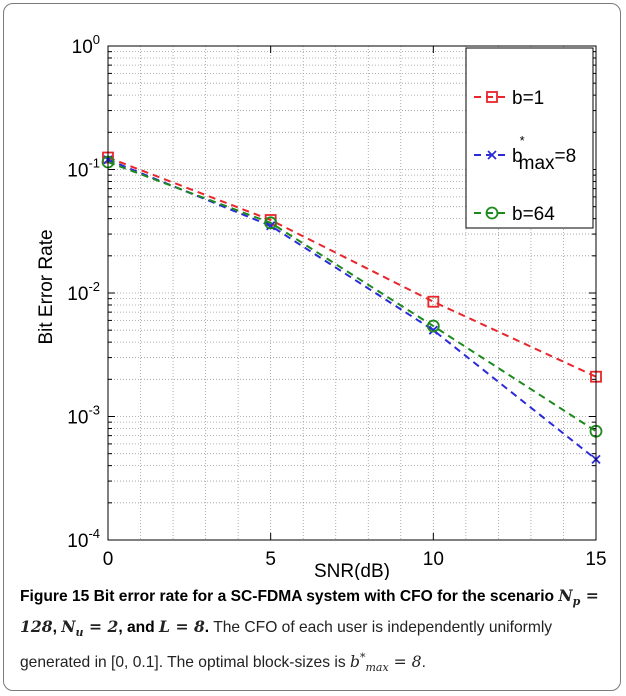 This screenshot has width=626, height=696. What do you see at coordinates (352, 570) in the screenshot?
I see `x-axis-label: SNR(dB)` at bounding box center [352, 570].